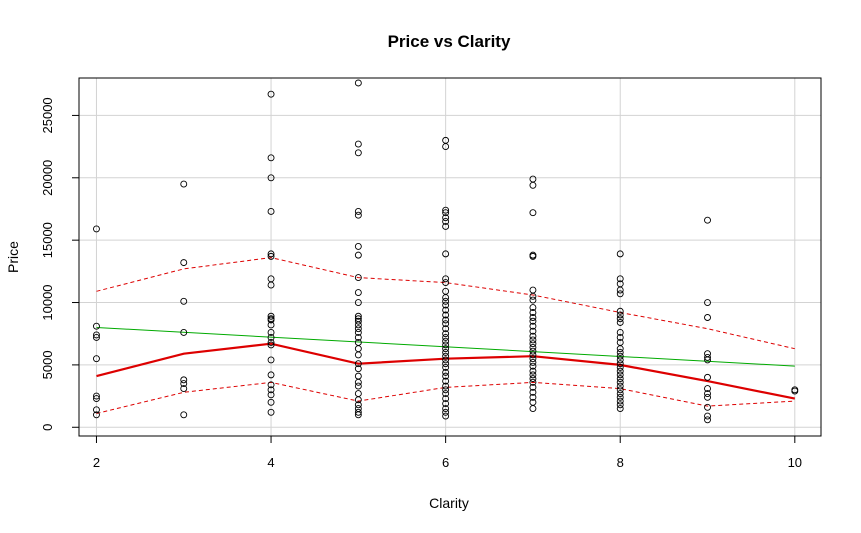 The height and width of the screenshot is (533, 861). Describe the element at coordinates (445, 462) in the screenshot. I see `x-tick-label: 6` at that location.